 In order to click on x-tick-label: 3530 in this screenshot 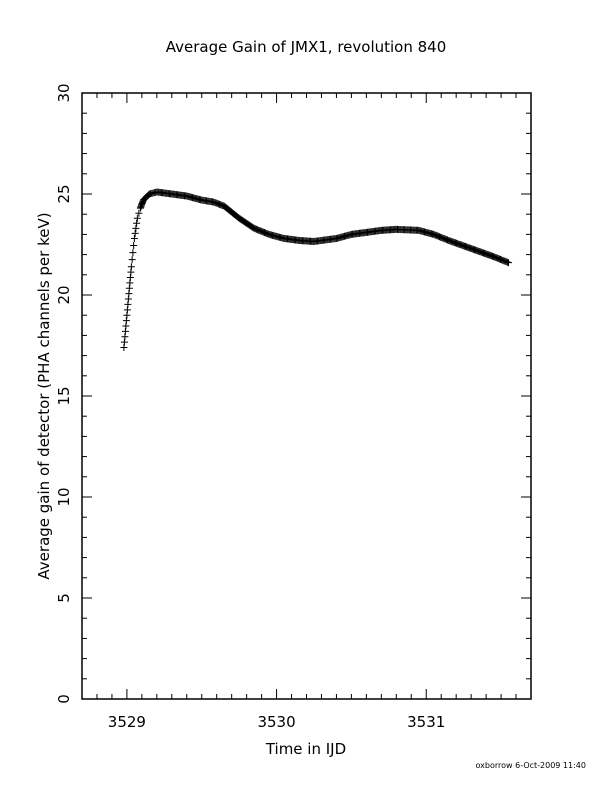, I will do `click(276, 722)`.